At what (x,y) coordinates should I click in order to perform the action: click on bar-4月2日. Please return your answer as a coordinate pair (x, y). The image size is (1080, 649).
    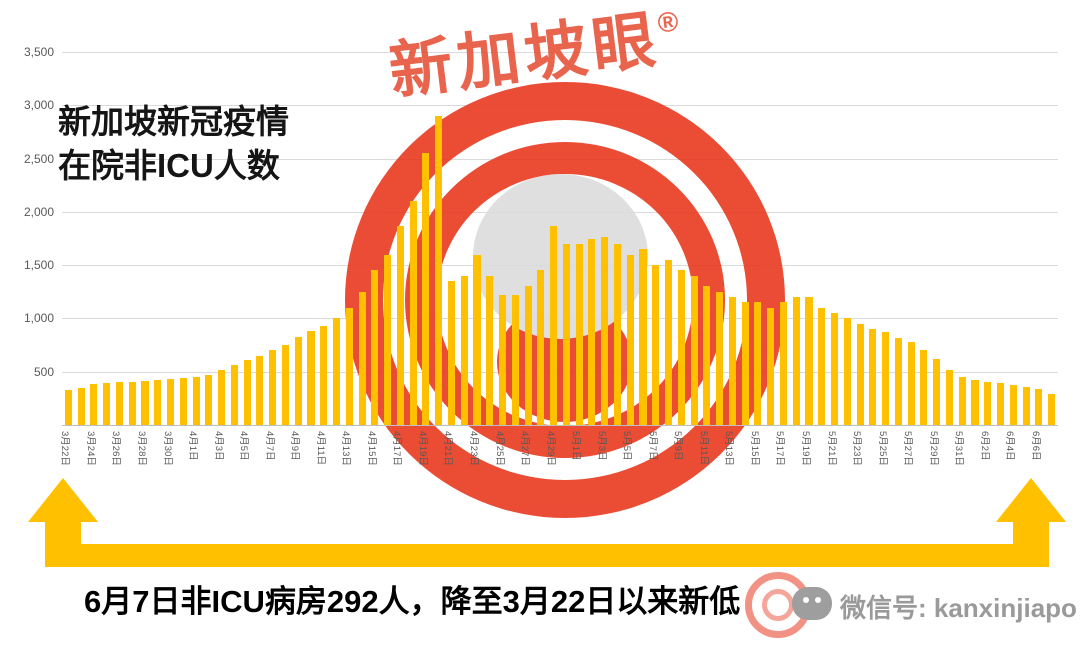
    Looking at the image, I should click on (209, 399).